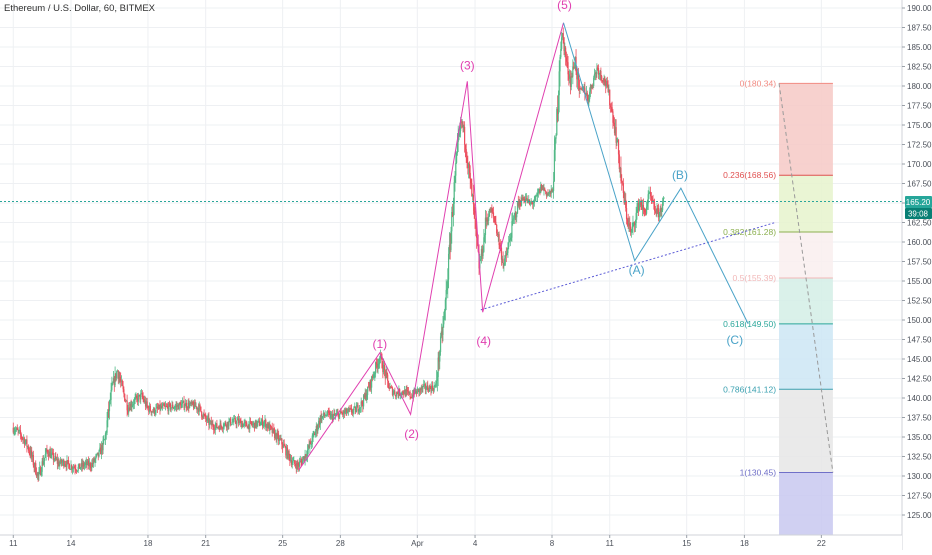 This screenshot has height=555, width=932. What do you see at coordinates (919, 281) in the screenshot?
I see `price-tick-label: 155.00` at bounding box center [919, 281].